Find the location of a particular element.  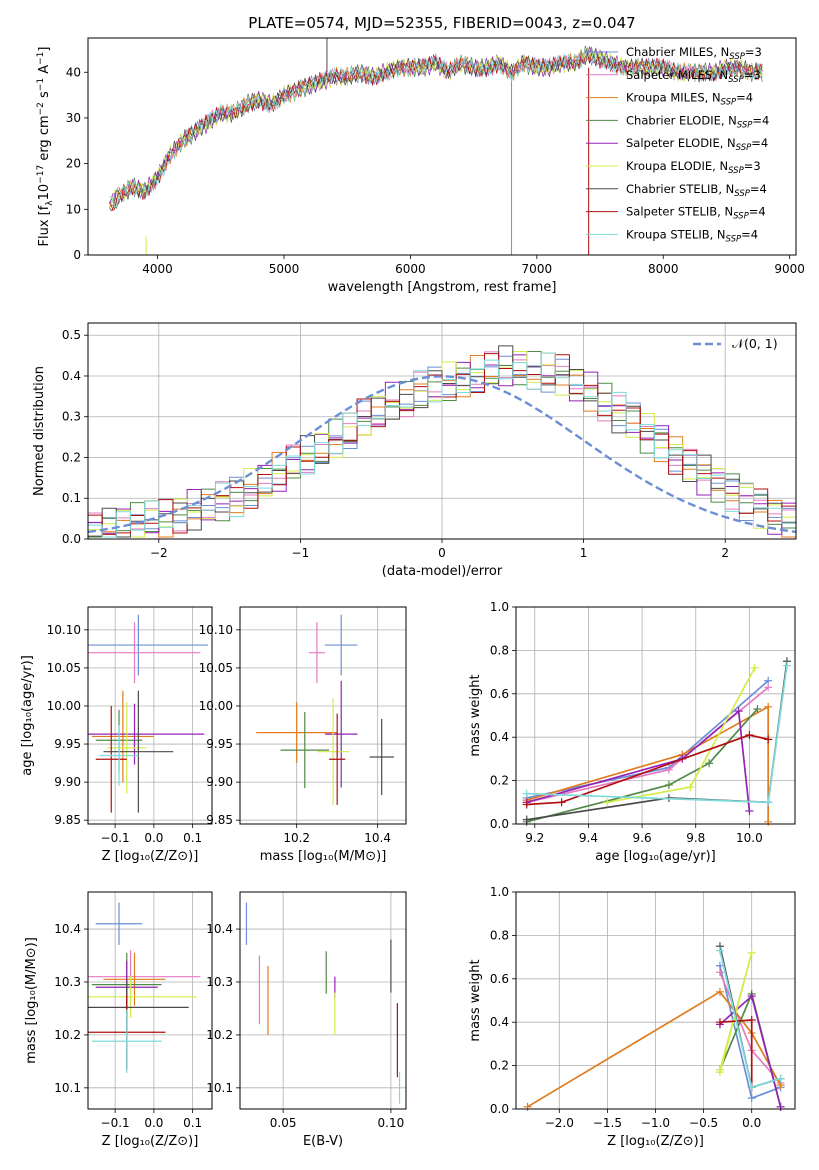

y-tick-label: 0.6 is located at coordinates (499, 979).